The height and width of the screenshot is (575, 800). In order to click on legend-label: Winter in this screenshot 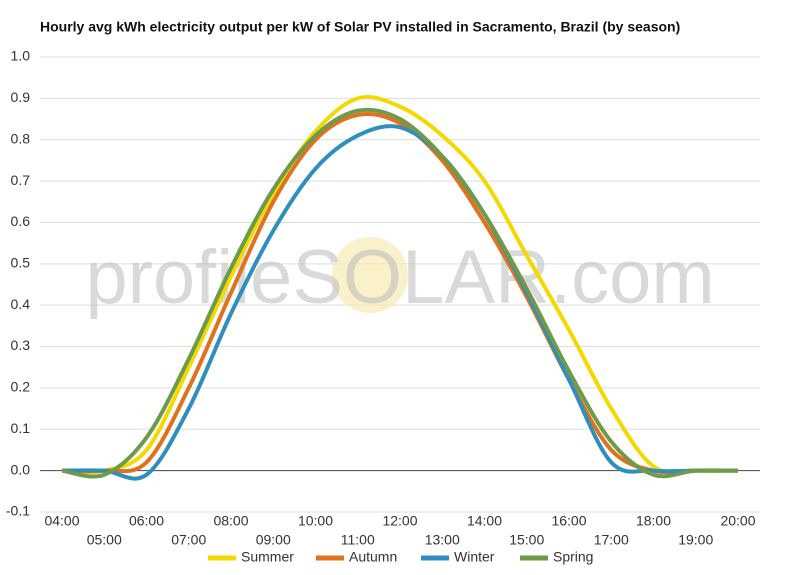, I will do `click(474, 557)`.